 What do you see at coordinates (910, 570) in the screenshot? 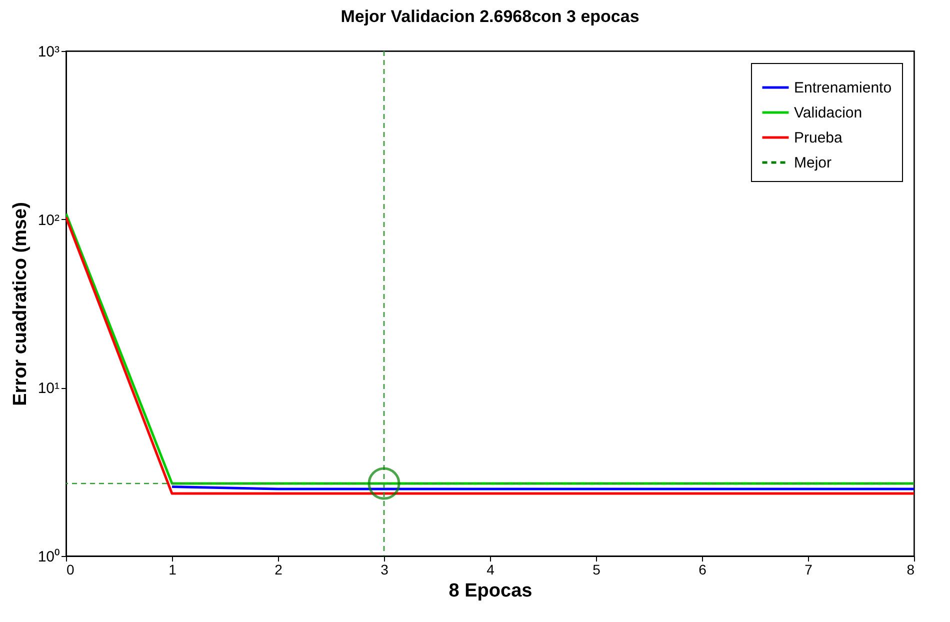
I see `x-tick-label: 8` at bounding box center [910, 570].